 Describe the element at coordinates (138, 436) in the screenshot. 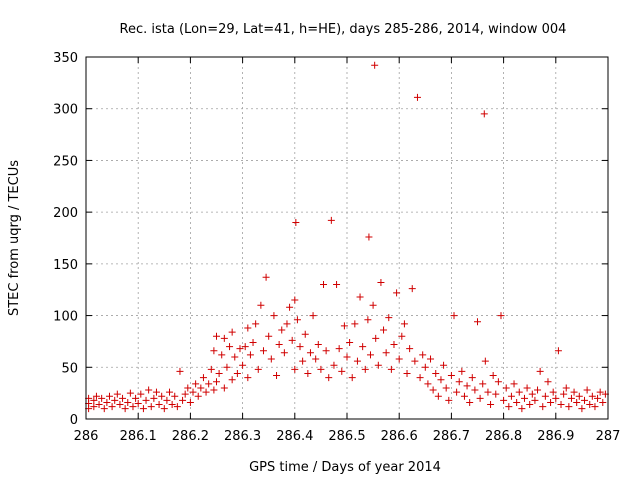

I see `x-tick-label: 286.1` at that location.